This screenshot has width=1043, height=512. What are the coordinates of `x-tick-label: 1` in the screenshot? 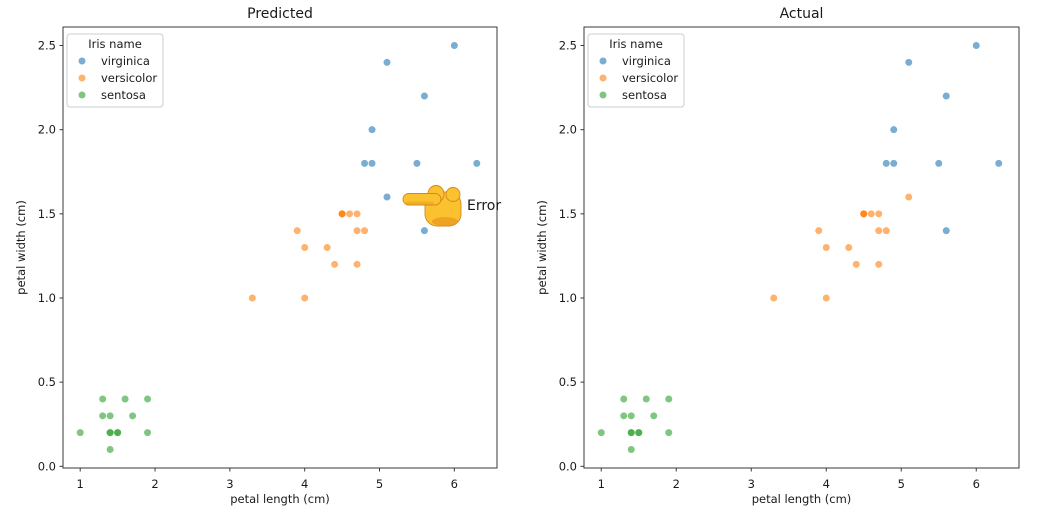 It's located at (601, 484).